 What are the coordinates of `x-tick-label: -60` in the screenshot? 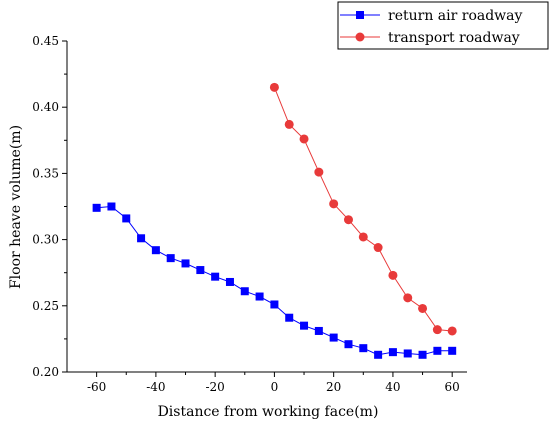 It's located at (96, 387).